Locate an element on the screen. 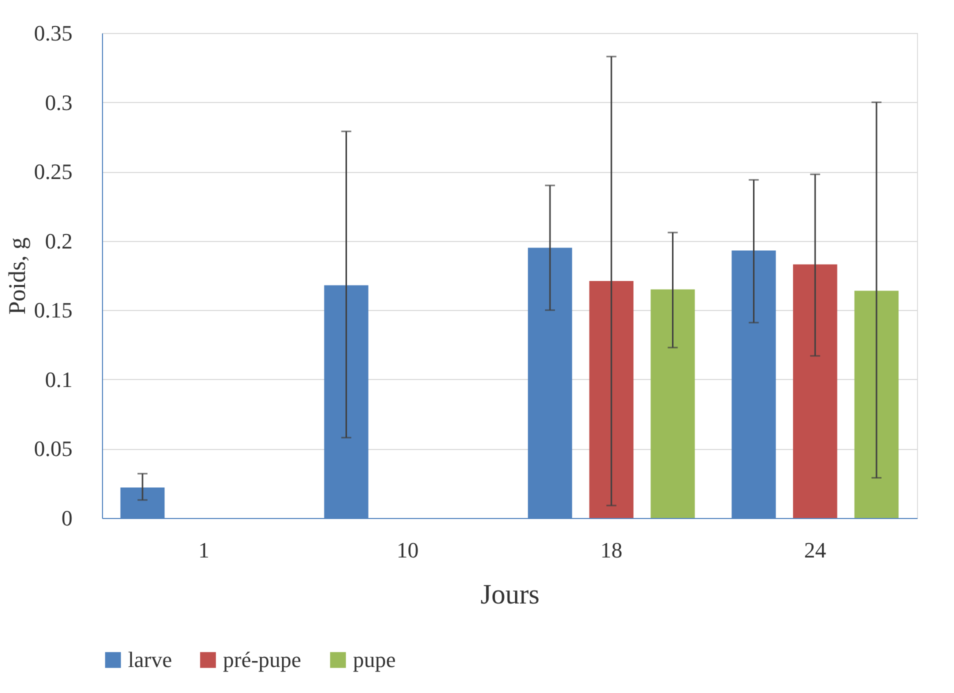 This screenshot has height=693, width=954. legend-label: pré-pupe is located at coordinates (262, 659).